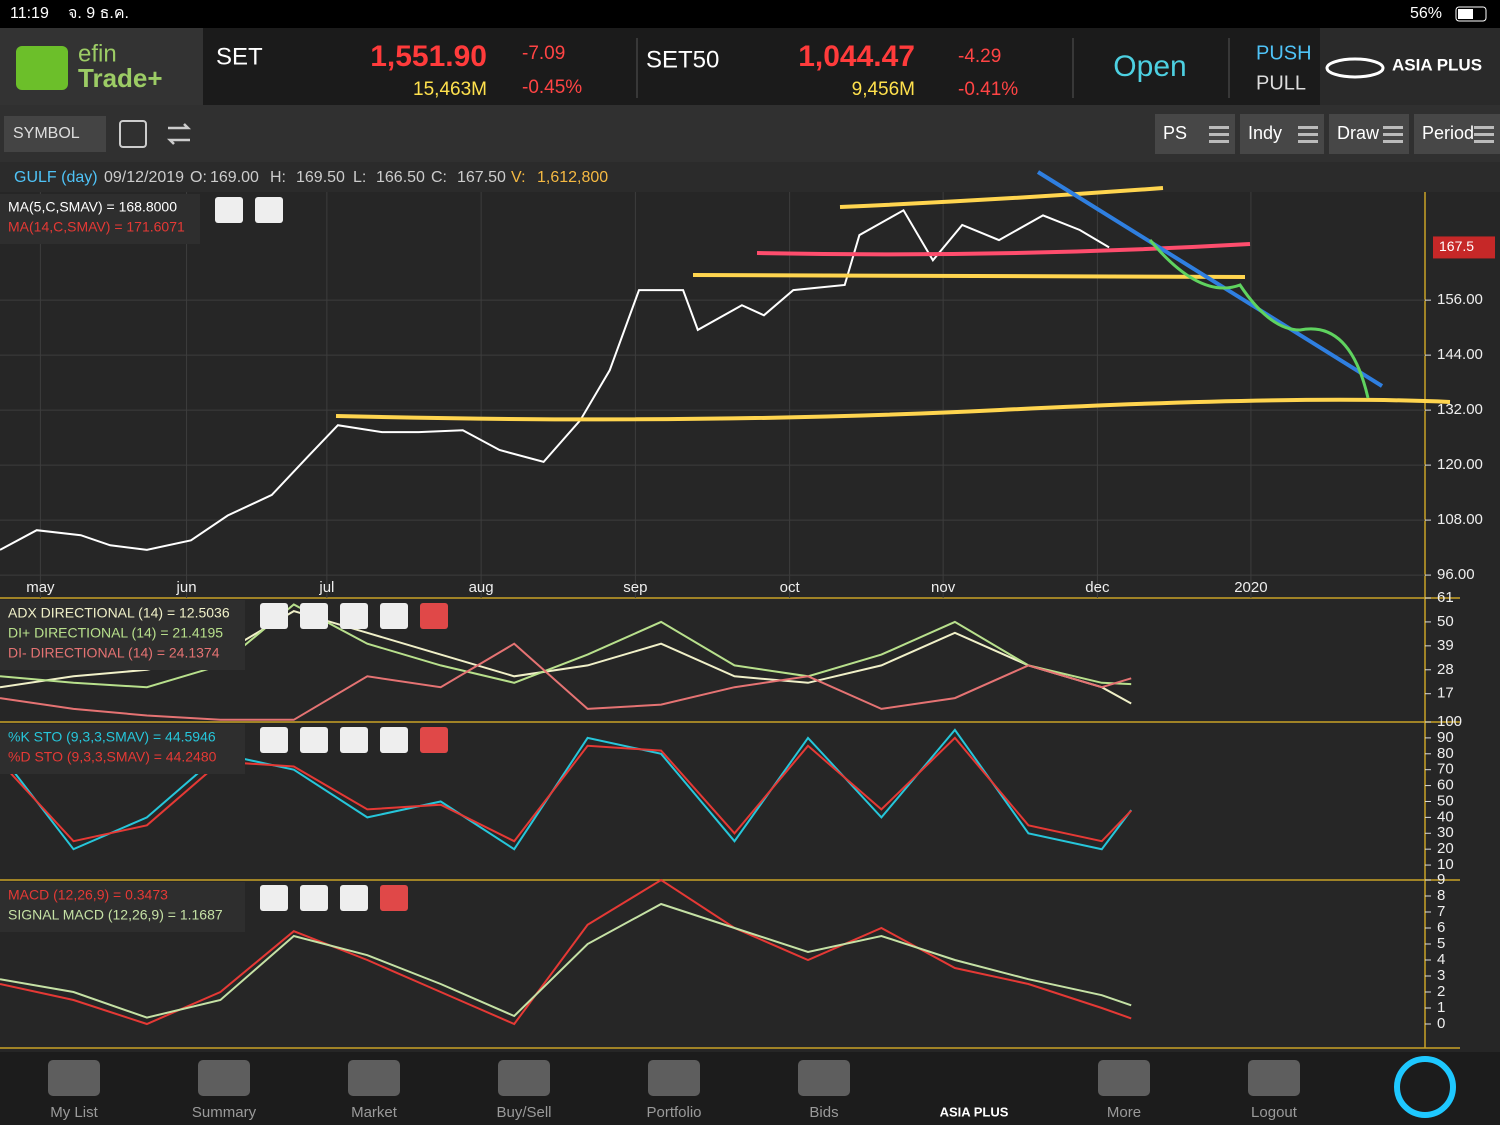 The width and height of the screenshot is (1500, 1125). What do you see at coordinates (224, 1112) in the screenshot?
I see `nav-label: Summary` at bounding box center [224, 1112].